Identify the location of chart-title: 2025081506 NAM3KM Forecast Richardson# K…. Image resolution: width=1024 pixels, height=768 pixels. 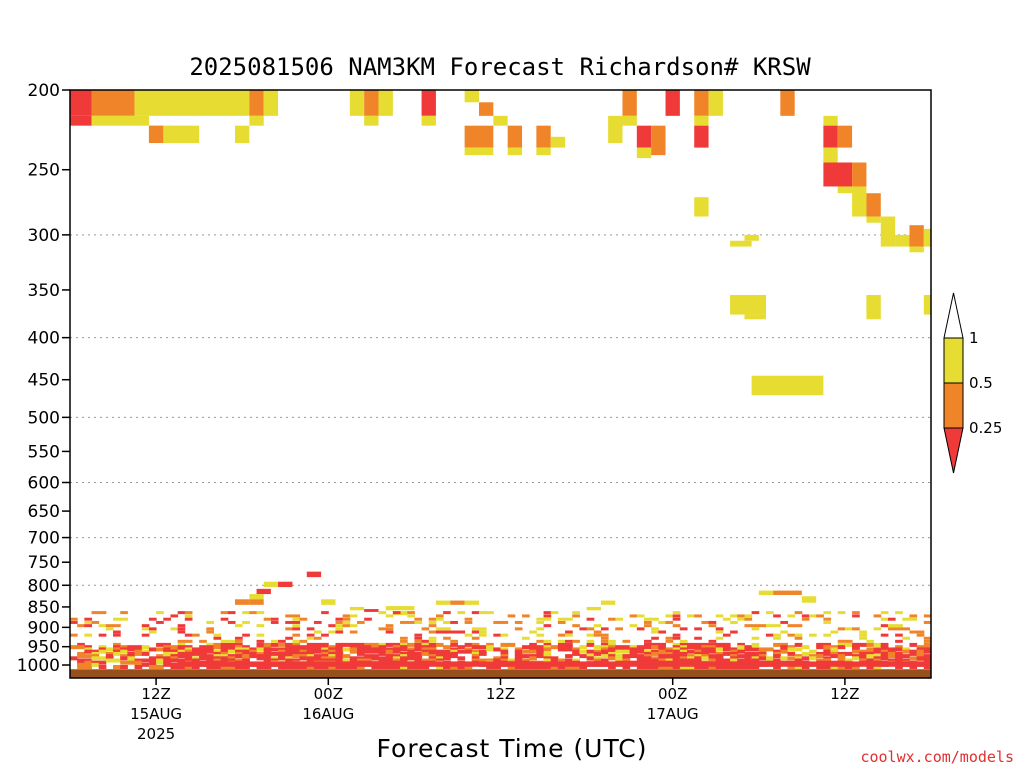
(500, 67).